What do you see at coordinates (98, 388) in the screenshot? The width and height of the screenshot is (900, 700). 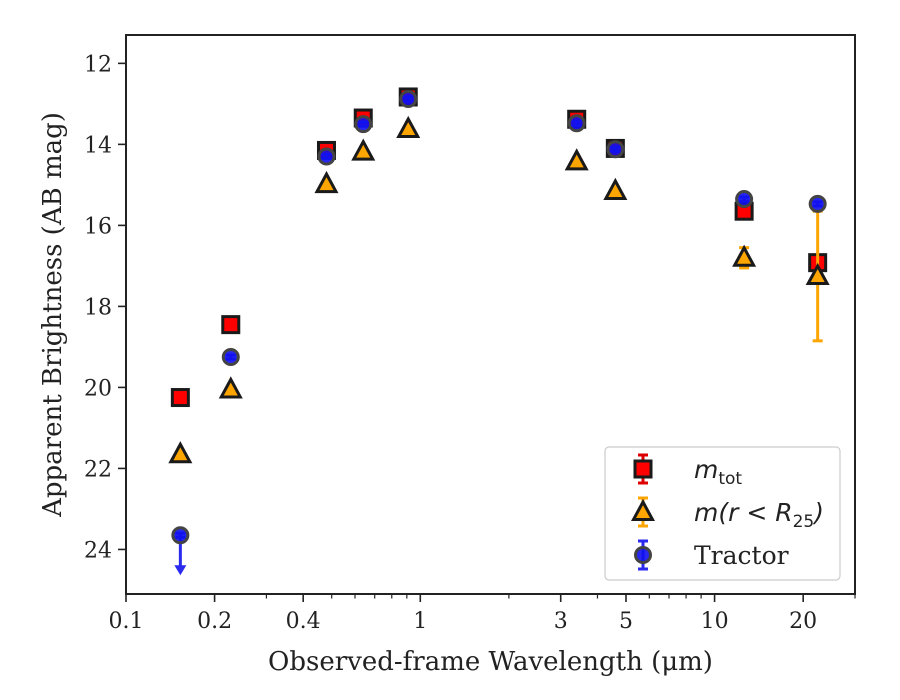 I see `y-tick-label-4: 20` at bounding box center [98, 388].